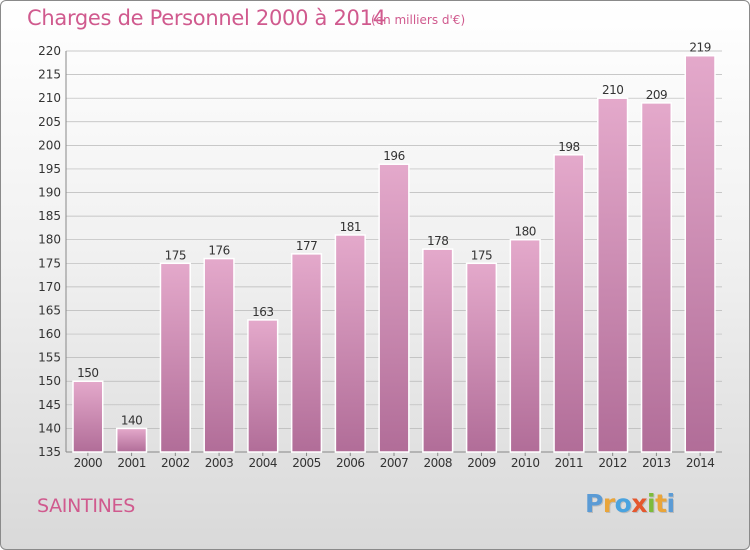  I want to click on data-label-2012: 210, so click(612, 90).